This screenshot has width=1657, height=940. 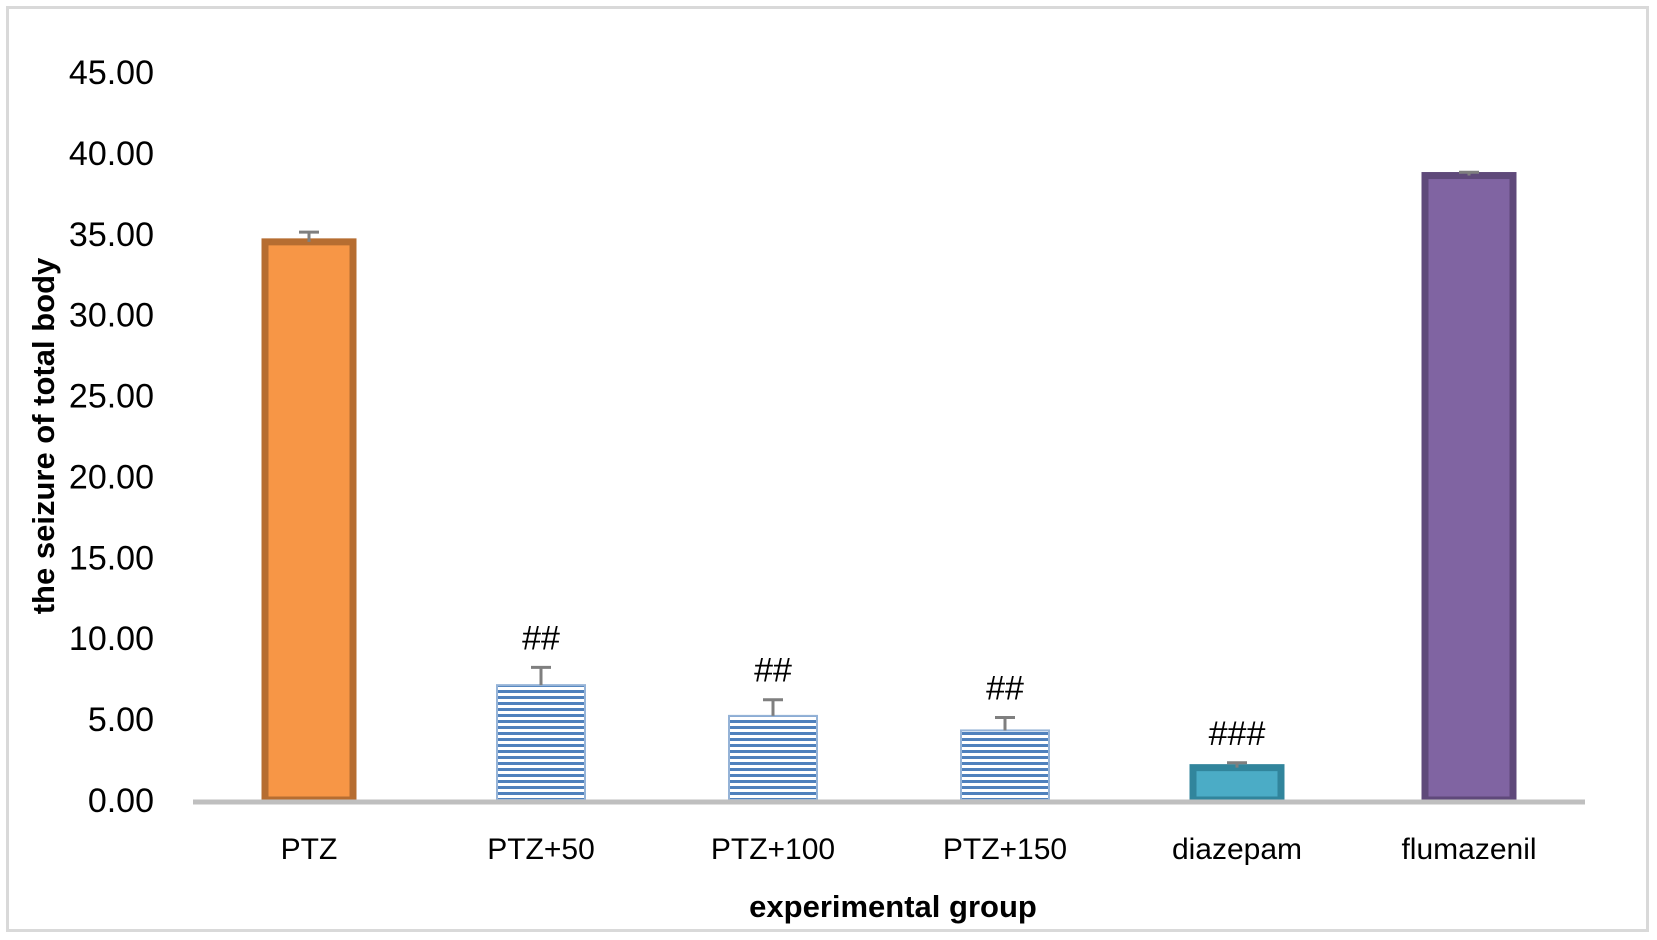 What do you see at coordinates (111, 154) in the screenshot?
I see `y-tick-label: 40.00` at bounding box center [111, 154].